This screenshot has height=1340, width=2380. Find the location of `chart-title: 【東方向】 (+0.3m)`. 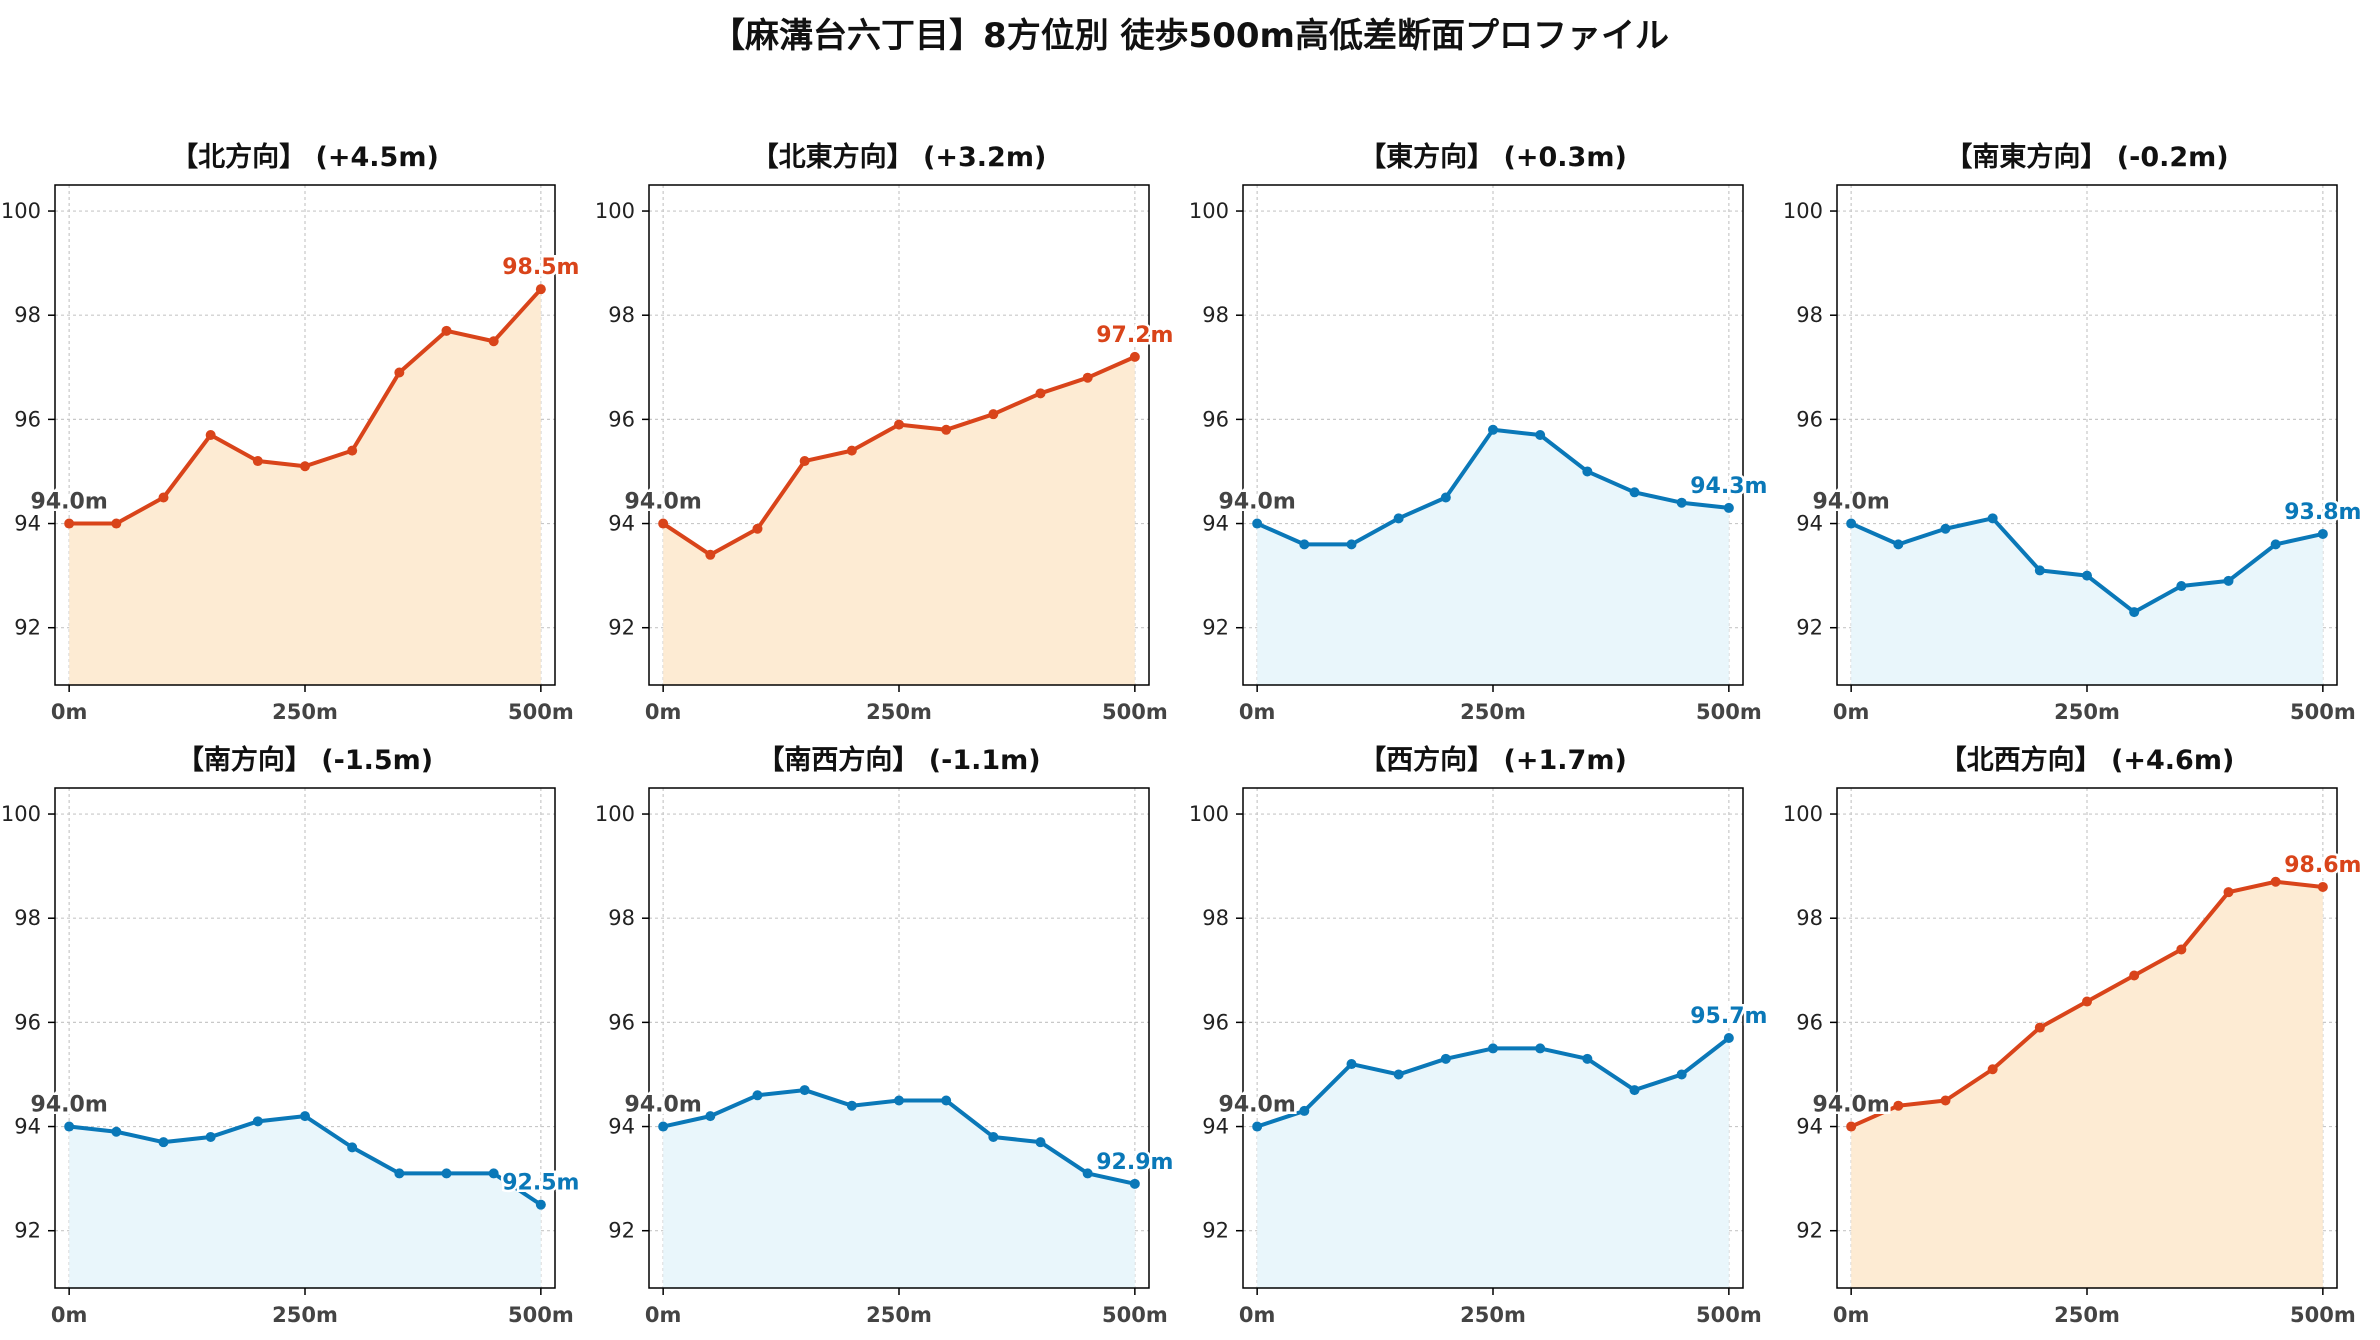

chart-title: 【東方向】 (+0.3m) is located at coordinates (1493, 157).